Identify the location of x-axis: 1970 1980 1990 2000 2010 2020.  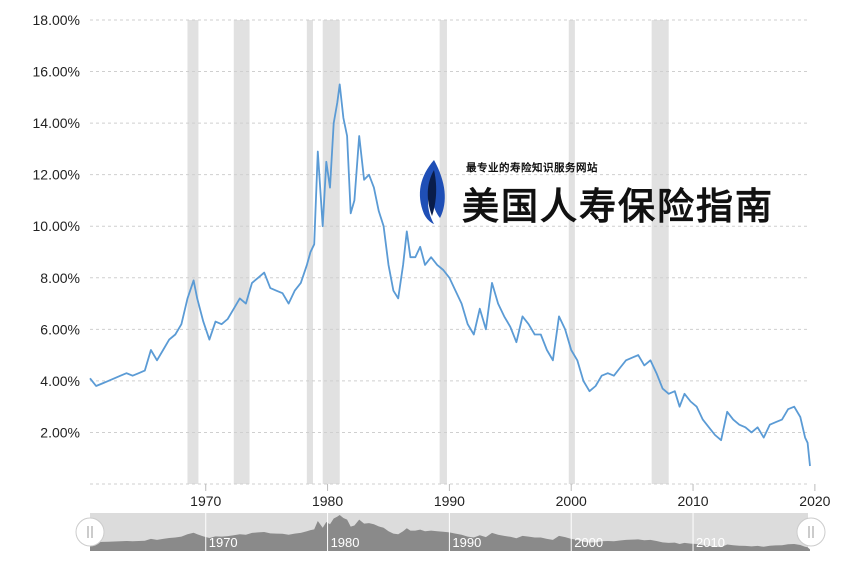
(510, 496).